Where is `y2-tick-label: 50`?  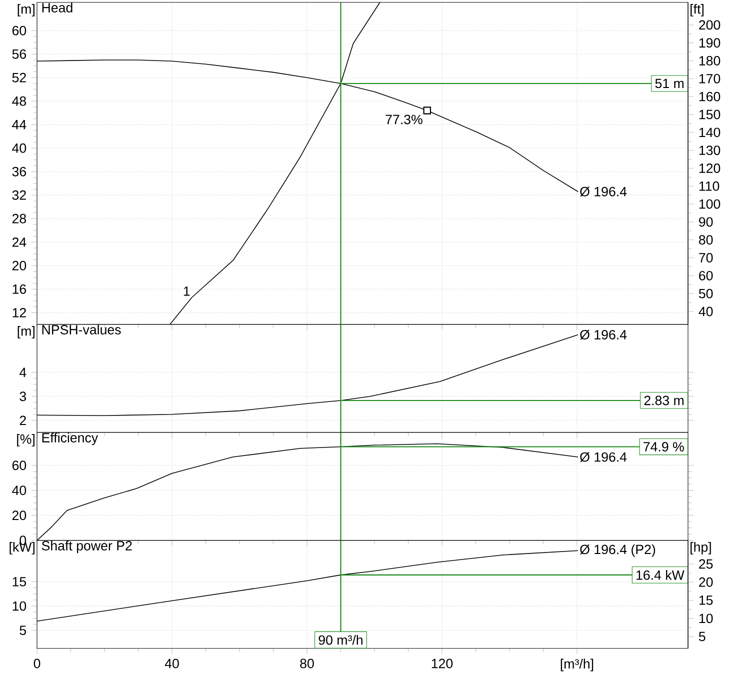
y2-tick-label: 50 is located at coordinates (705, 293).